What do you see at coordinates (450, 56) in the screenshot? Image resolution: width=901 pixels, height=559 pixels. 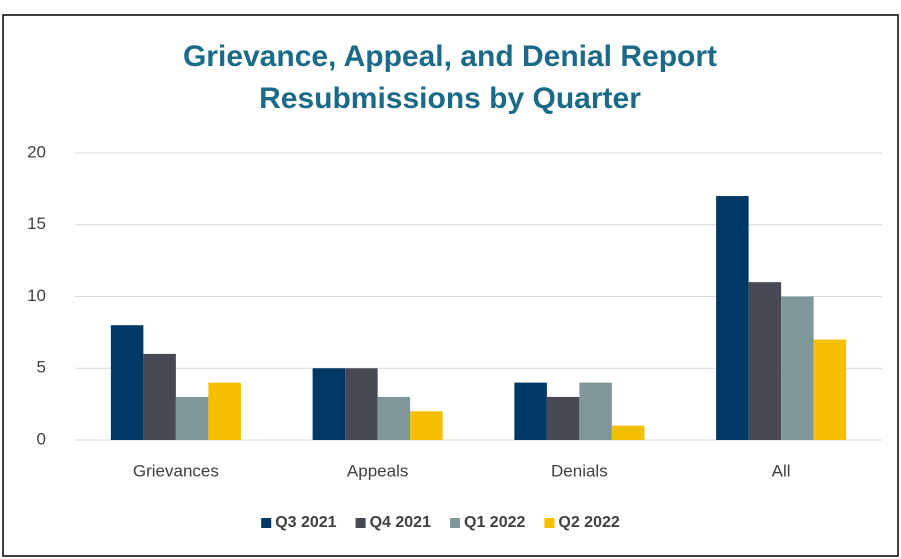 I see `chart-title: Grievance, Appeal, and Denial Report` at bounding box center [450, 56].